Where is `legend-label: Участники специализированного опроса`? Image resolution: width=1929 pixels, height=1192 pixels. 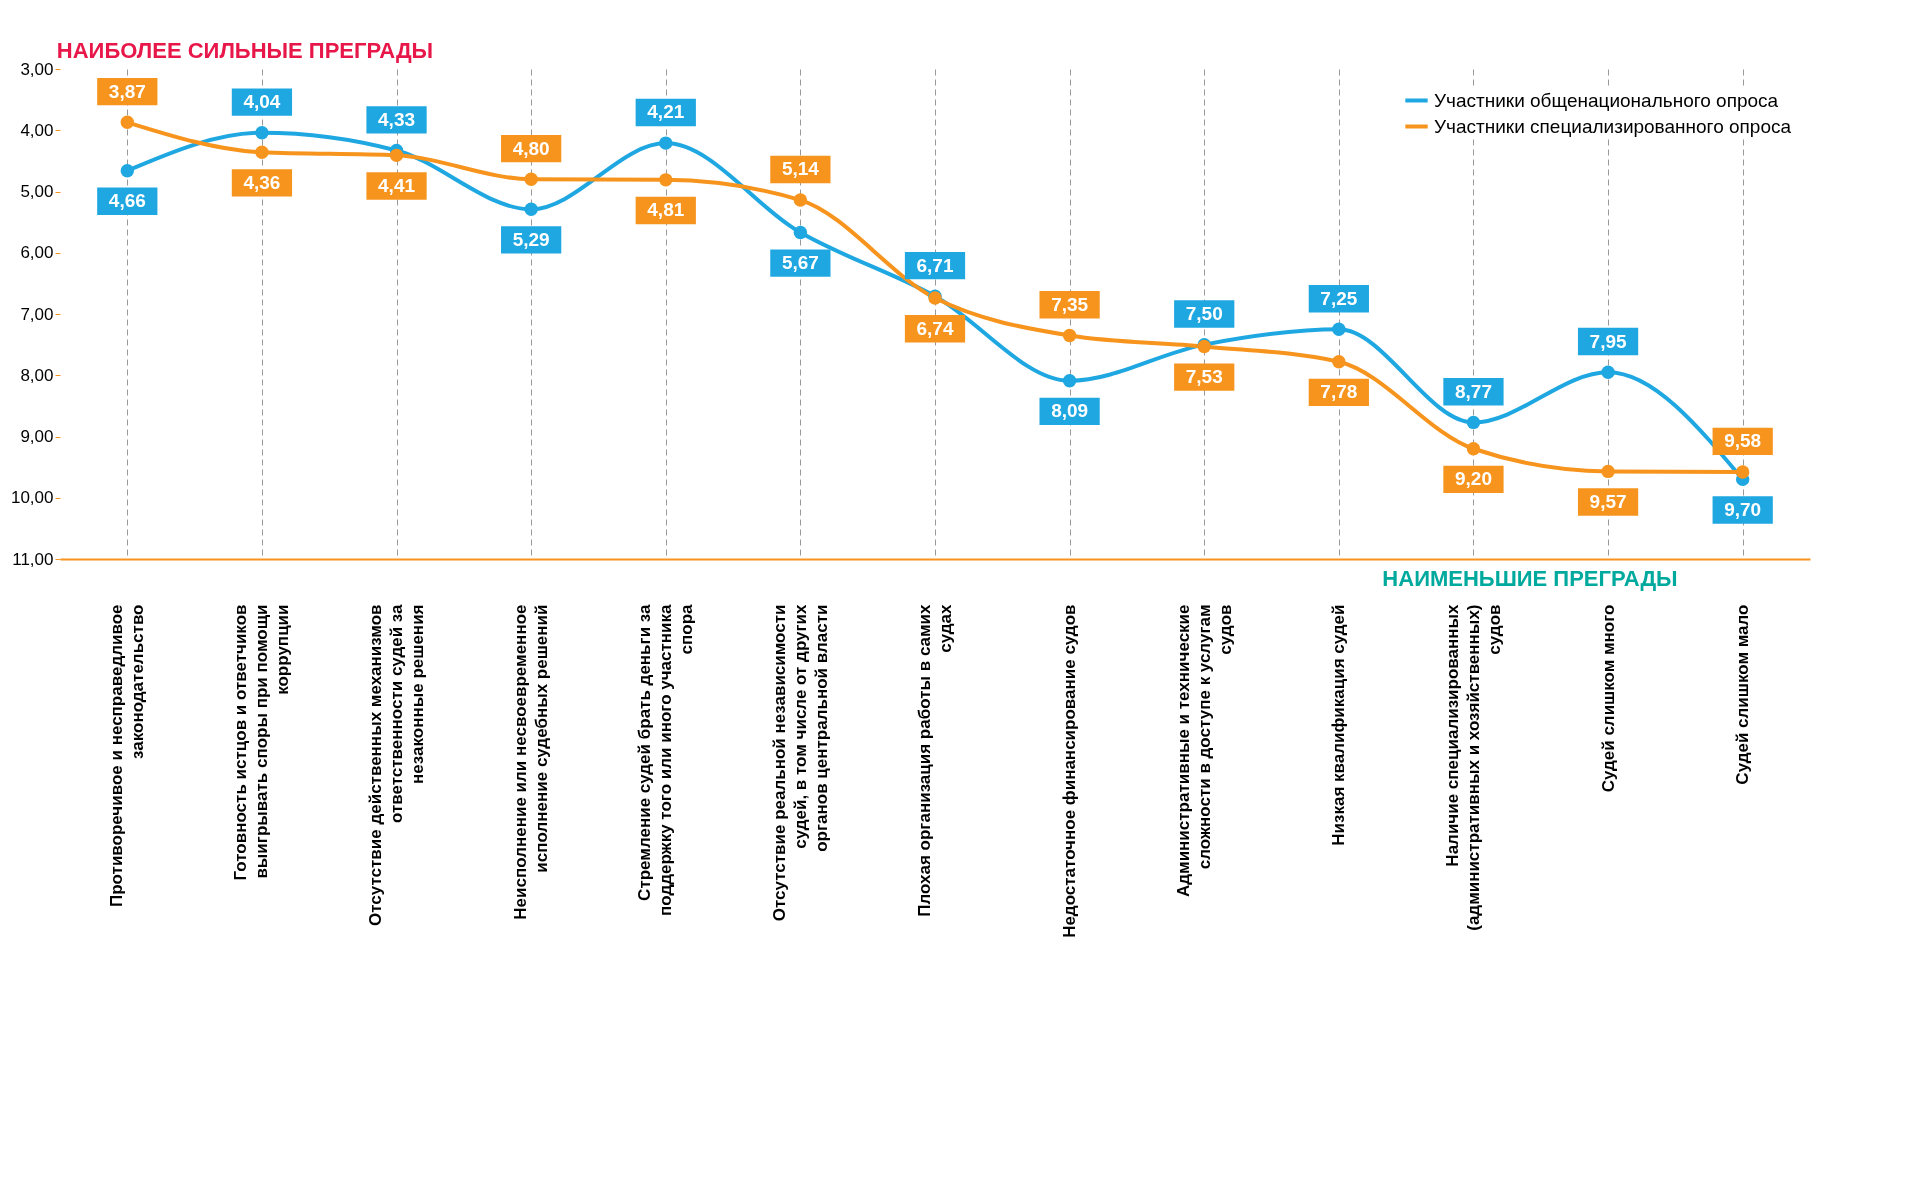 legend-label: Участники специализированного опроса is located at coordinates (1613, 126).